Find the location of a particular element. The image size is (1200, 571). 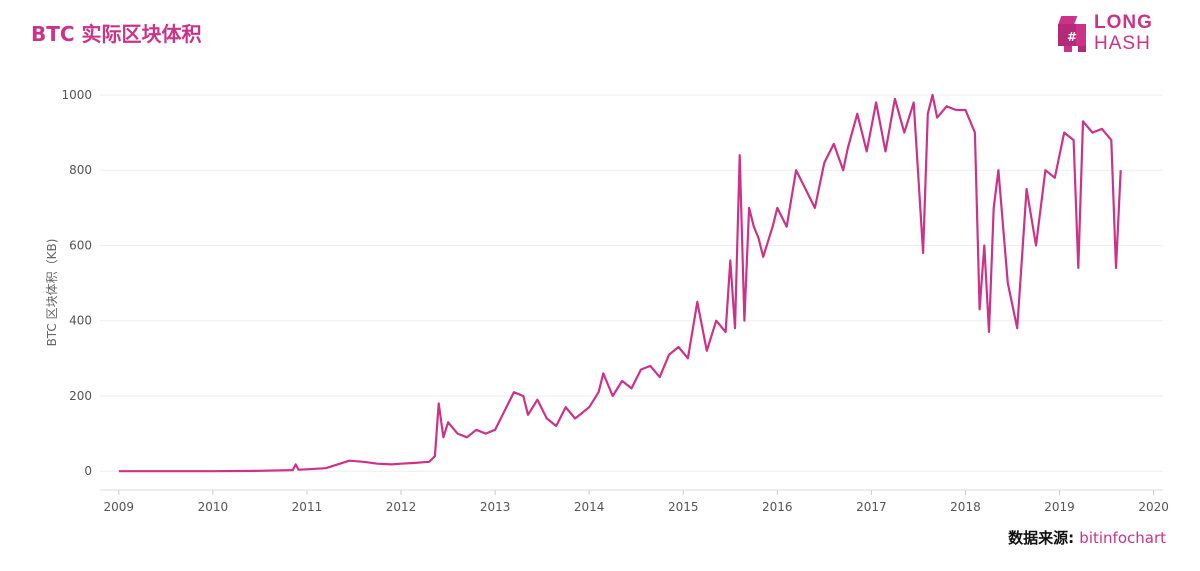

source-note: 数据来源: bitinfochart is located at coordinates (1087, 537).